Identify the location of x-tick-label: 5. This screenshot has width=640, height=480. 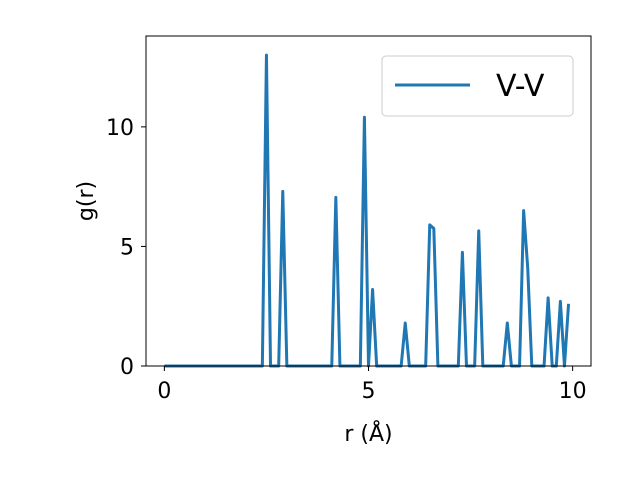
(369, 391).